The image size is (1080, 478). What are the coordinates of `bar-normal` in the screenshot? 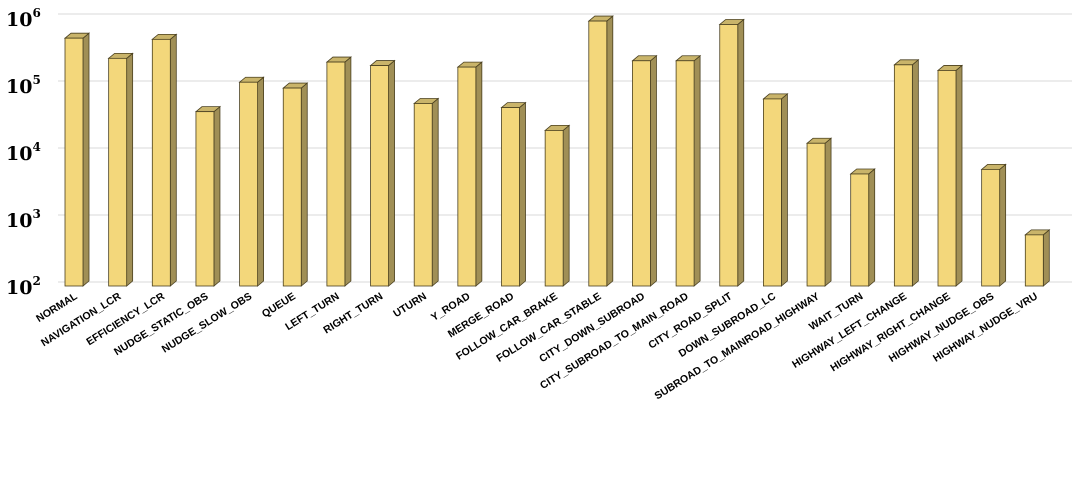 It's located at (77, 159).